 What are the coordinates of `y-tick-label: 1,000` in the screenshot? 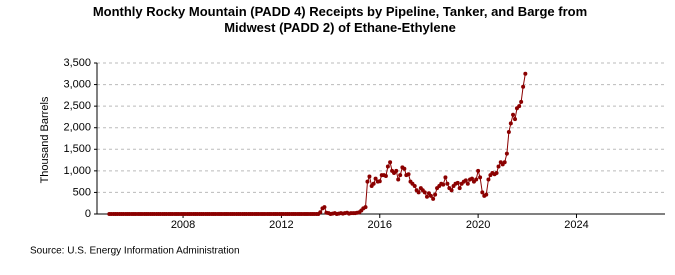 It's located at (77, 171).